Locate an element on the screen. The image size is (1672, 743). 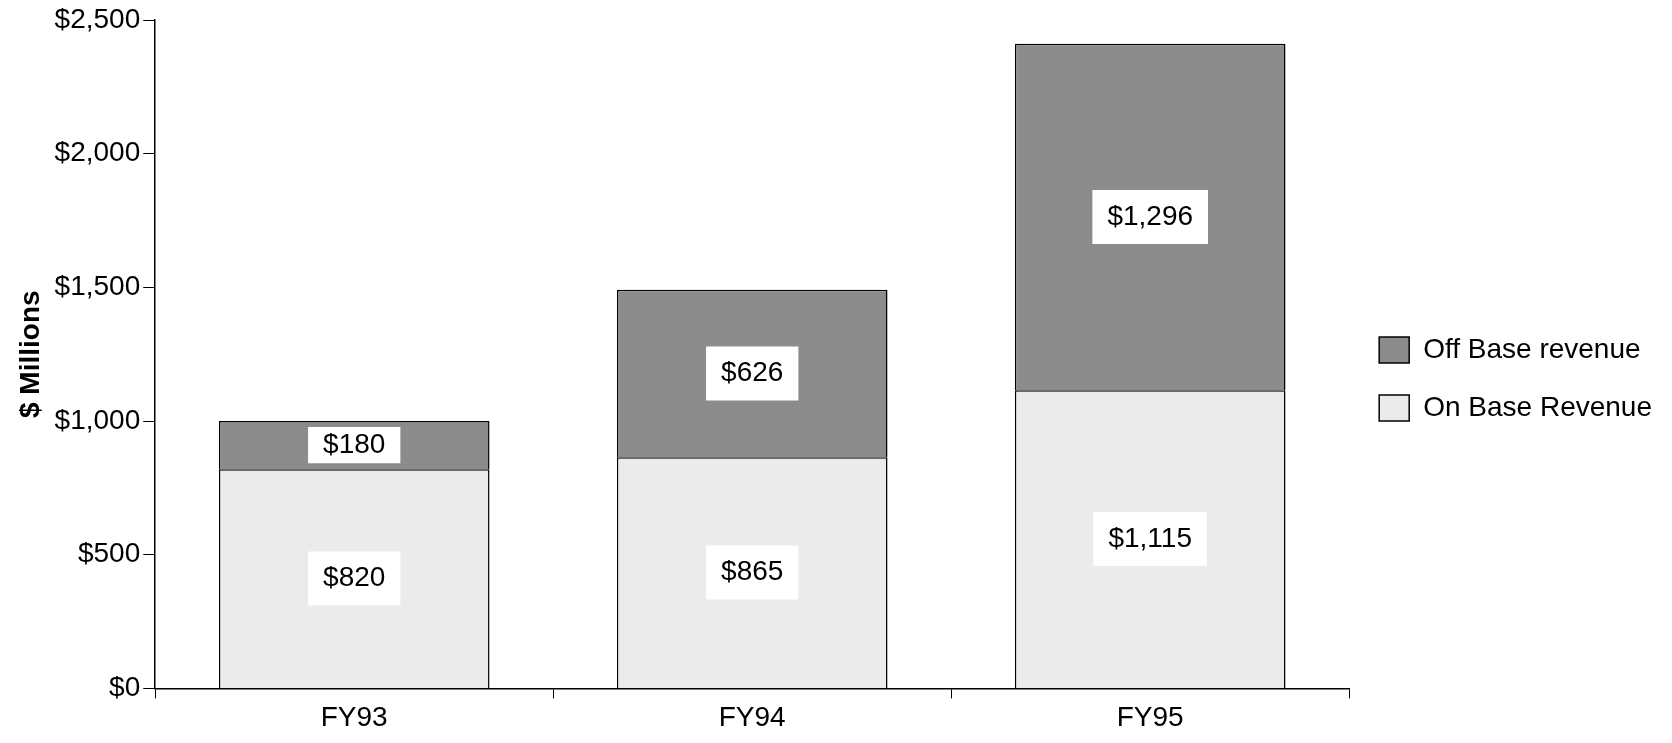
data-label: $1,296 is located at coordinates (1150, 215).